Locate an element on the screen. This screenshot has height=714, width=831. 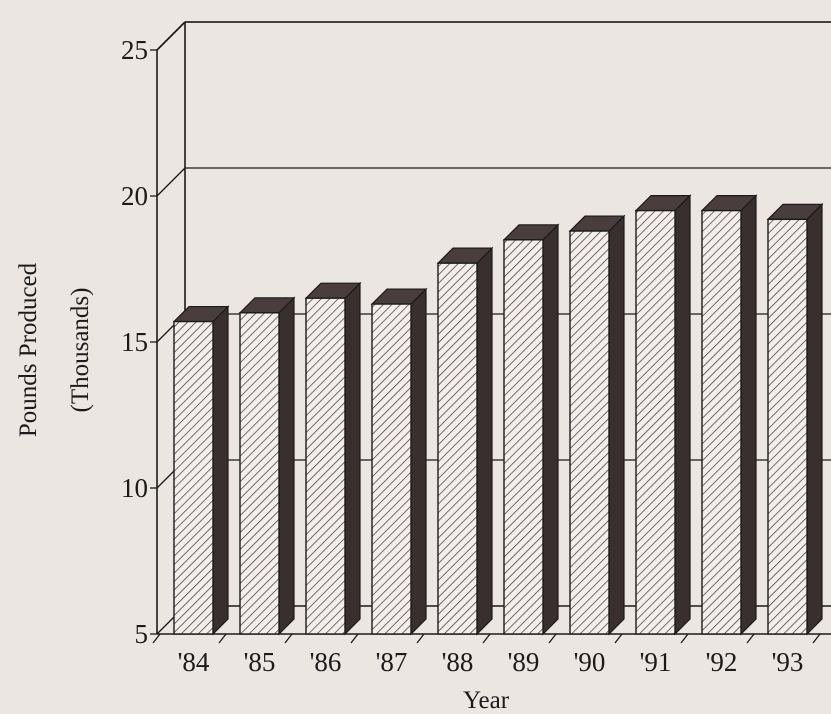
x-tick-label: '85 is located at coordinates (260, 662).